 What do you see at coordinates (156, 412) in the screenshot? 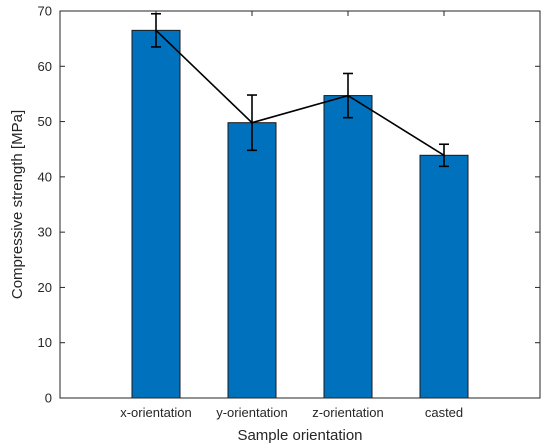
I see `x-tick-label: x-orientation` at bounding box center [156, 412].